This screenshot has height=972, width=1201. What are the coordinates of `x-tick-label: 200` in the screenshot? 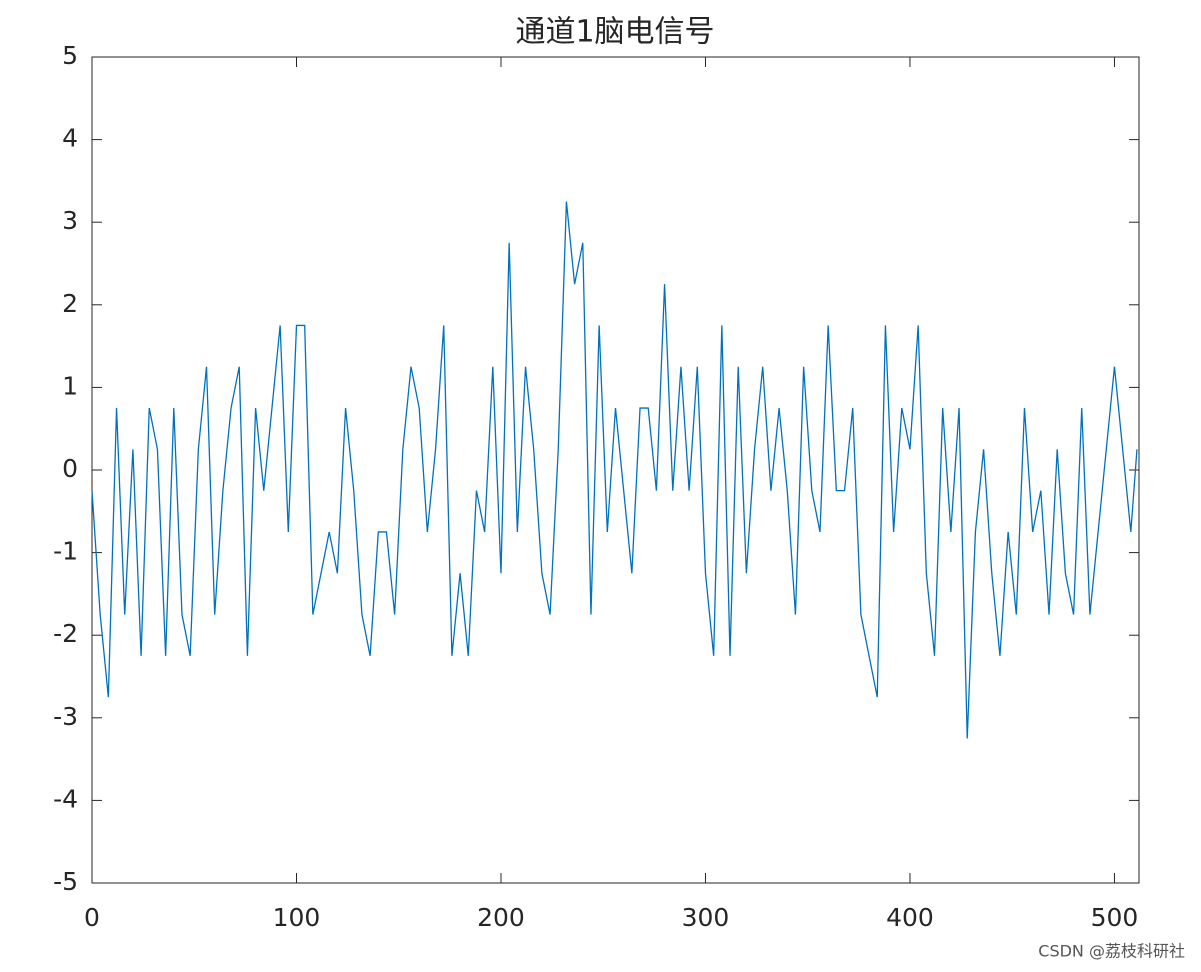 It's located at (501, 917).